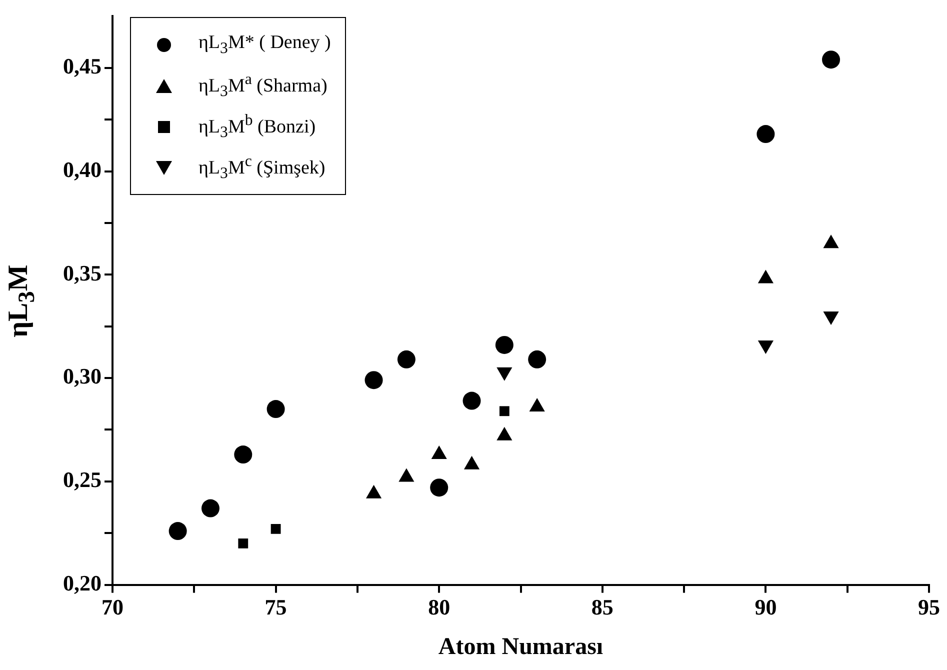 This screenshot has width=947, height=670. Describe the element at coordinates (82, 376) in the screenshot. I see `y-tick-label: 0,30` at that location.